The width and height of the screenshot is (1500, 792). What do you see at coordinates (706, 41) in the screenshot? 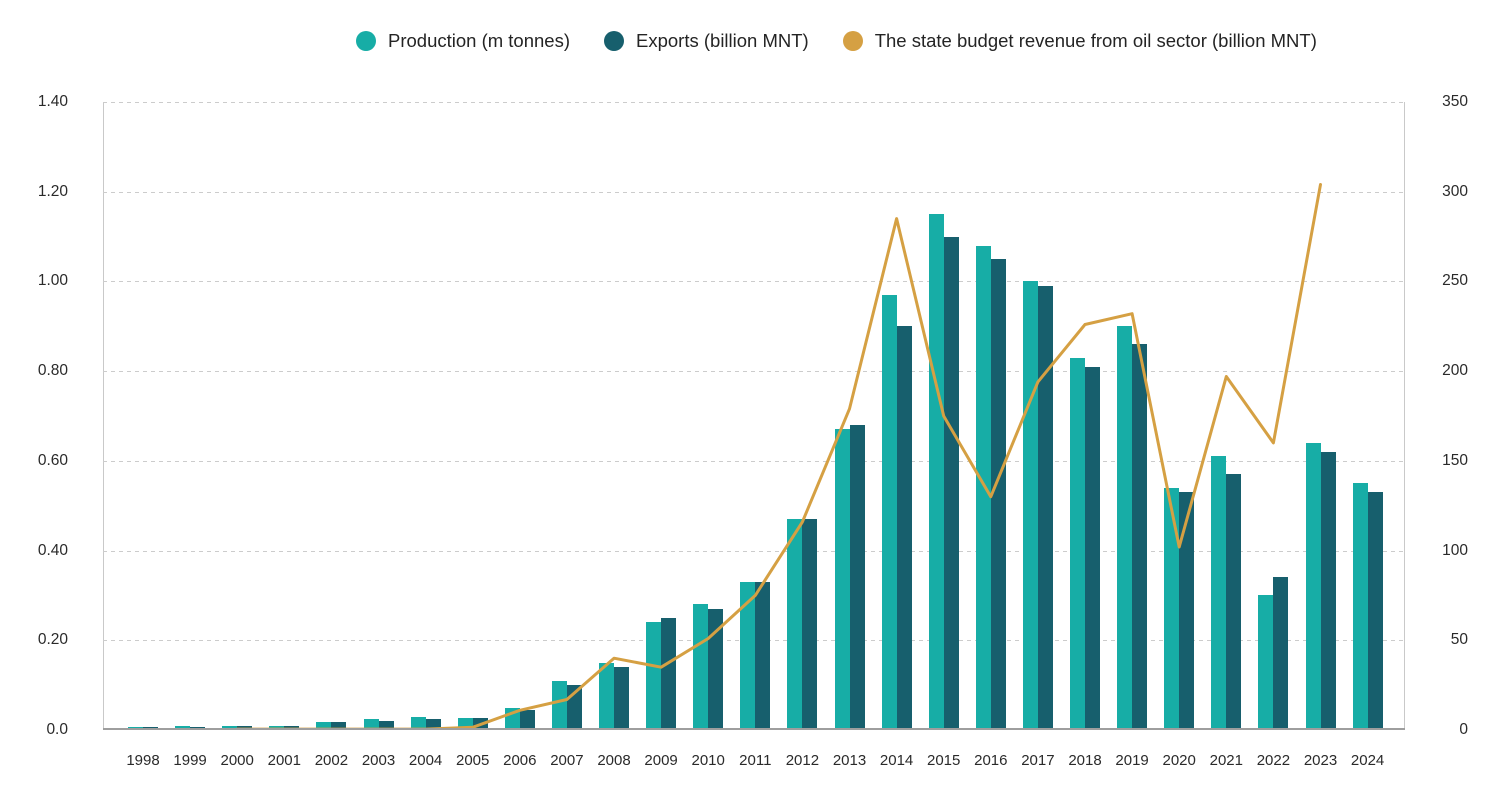
I see `legend-item: Exports (billion MNT)` at bounding box center [706, 41].